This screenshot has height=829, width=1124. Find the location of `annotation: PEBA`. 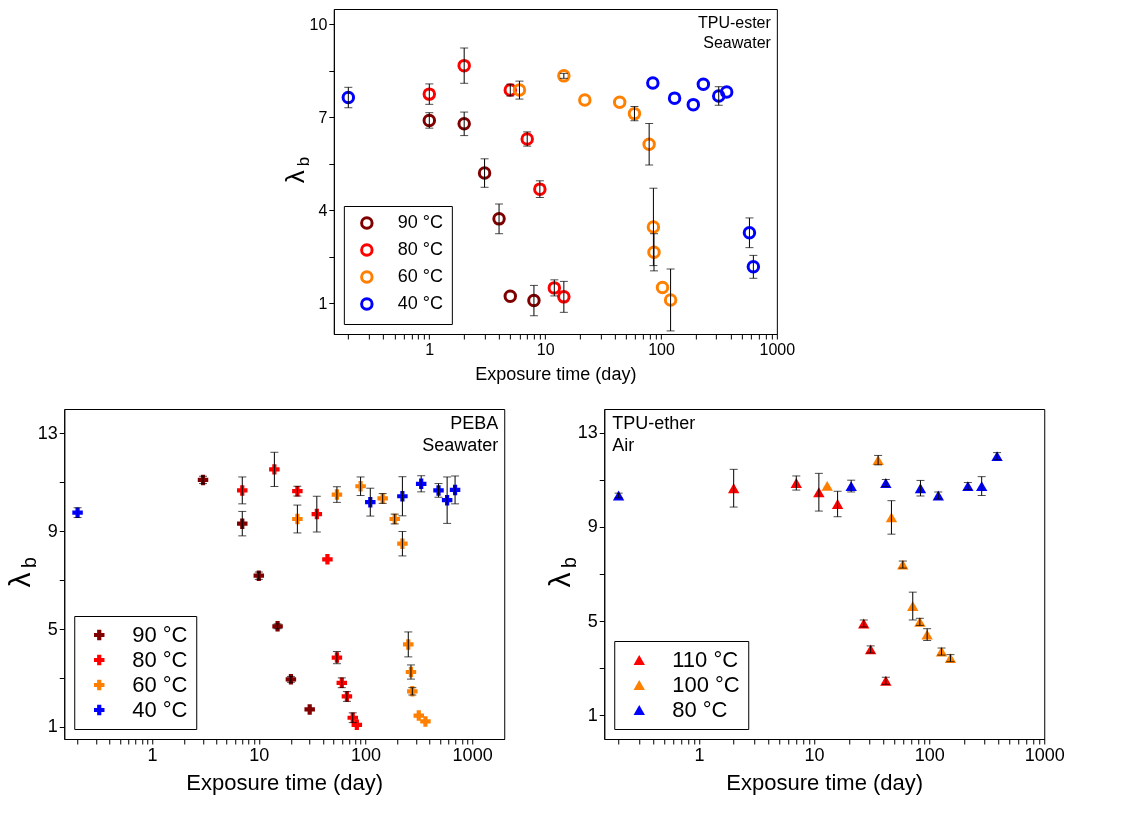

annotation: PEBA is located at coordinates (474, 423).